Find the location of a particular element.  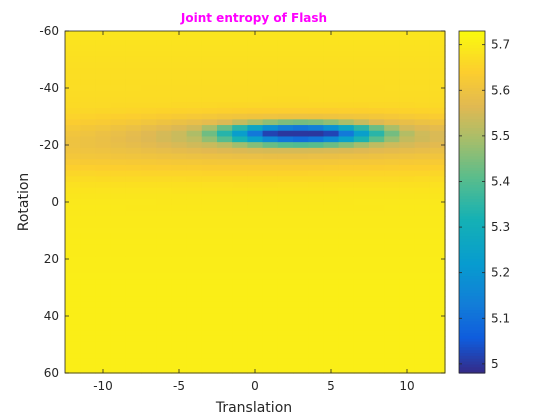

x-axis-label: Translation is located at coordinates (253, 408).